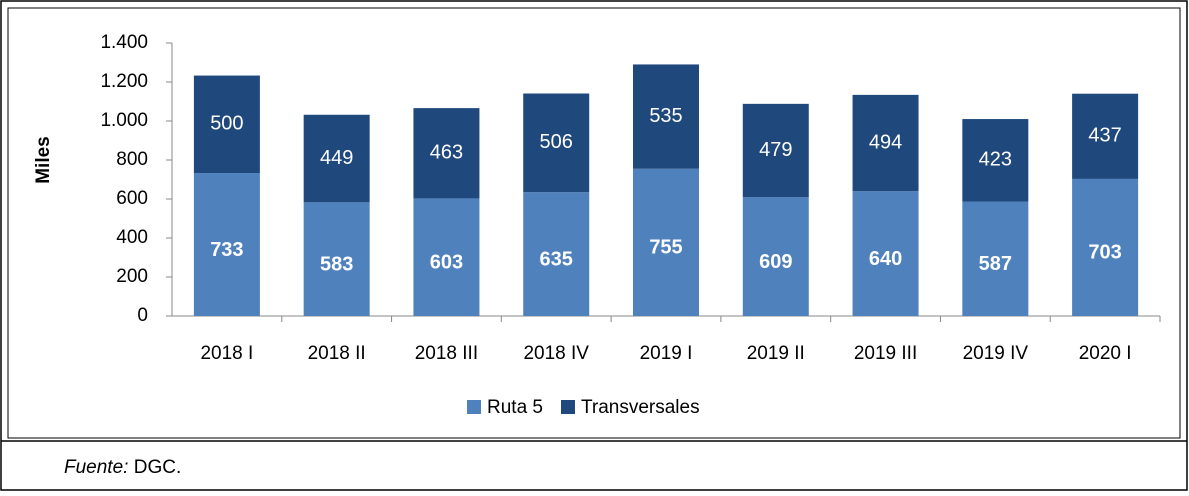 This screenshot has height=496, width=1189. What do you see at coordinates (640, 407) in the screenshot?
I see `legend-label: Transversales` at bounding box center [640, 407].